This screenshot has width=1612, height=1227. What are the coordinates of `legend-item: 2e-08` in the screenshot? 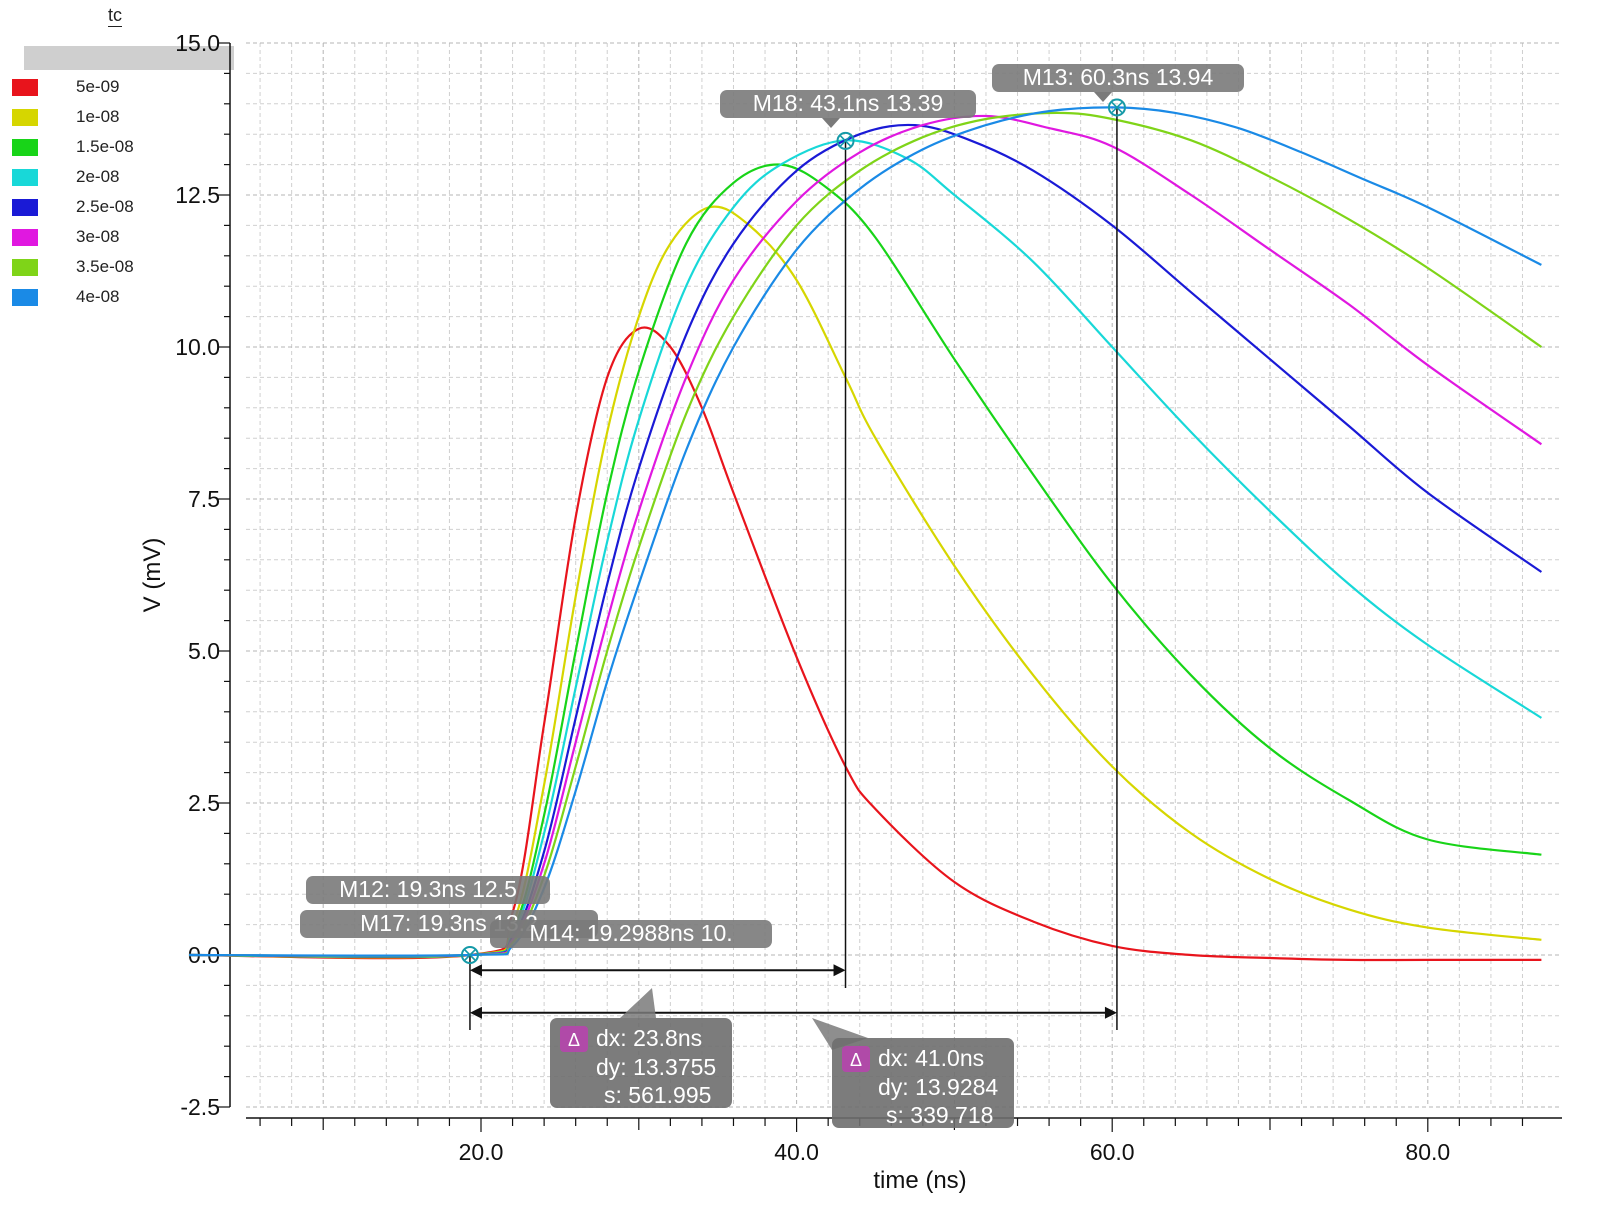 It's located at (65, 177).